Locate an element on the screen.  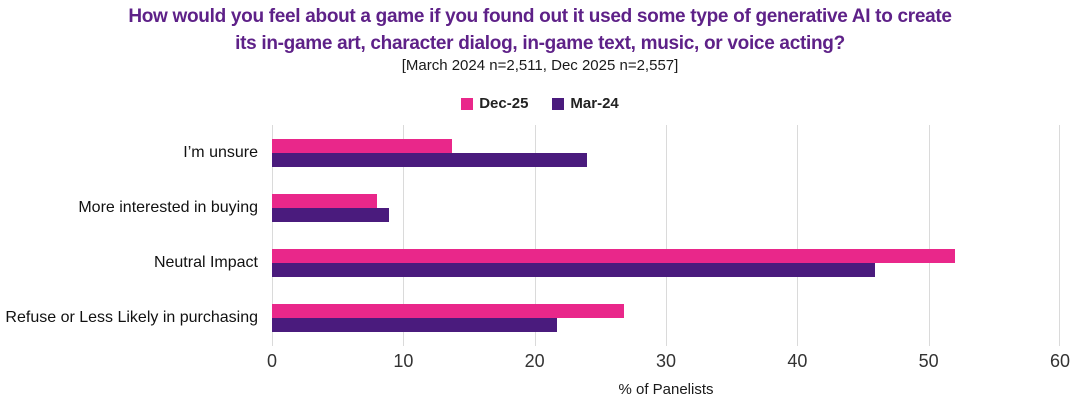
category-label-2: Neutral Impact is located at coordinates (205, 263).